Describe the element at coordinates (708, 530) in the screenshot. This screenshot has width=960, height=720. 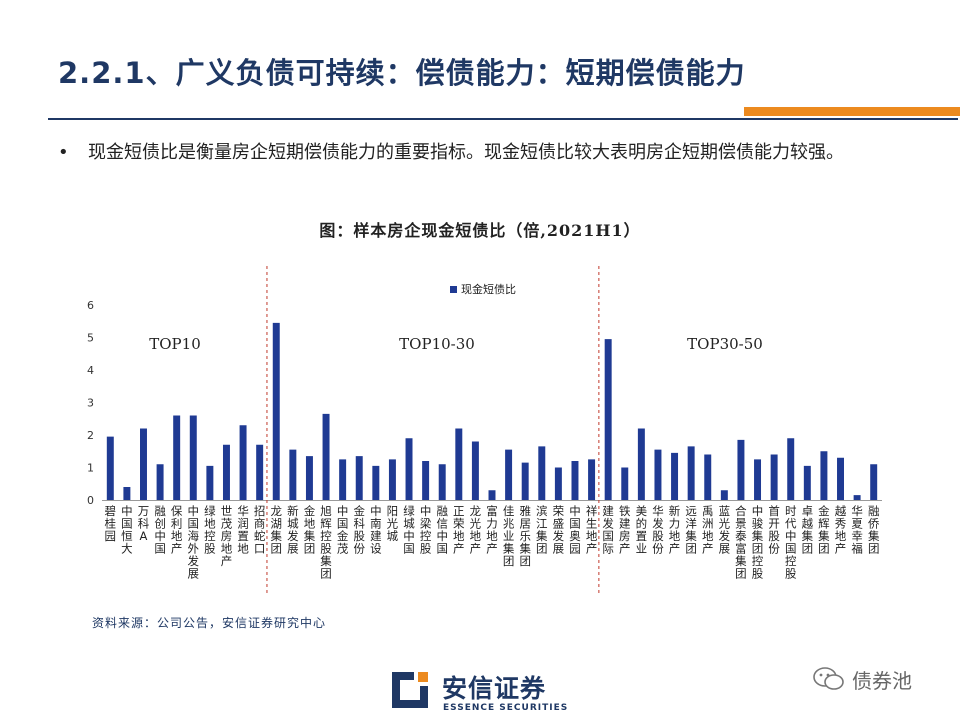
I see `x-tick-label: 禹洲地产` at that location.